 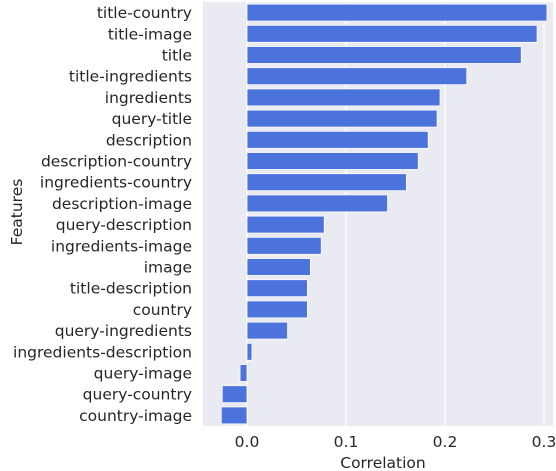 I want to click on y-tick-label: ingredients, so click(x=148, y=98).